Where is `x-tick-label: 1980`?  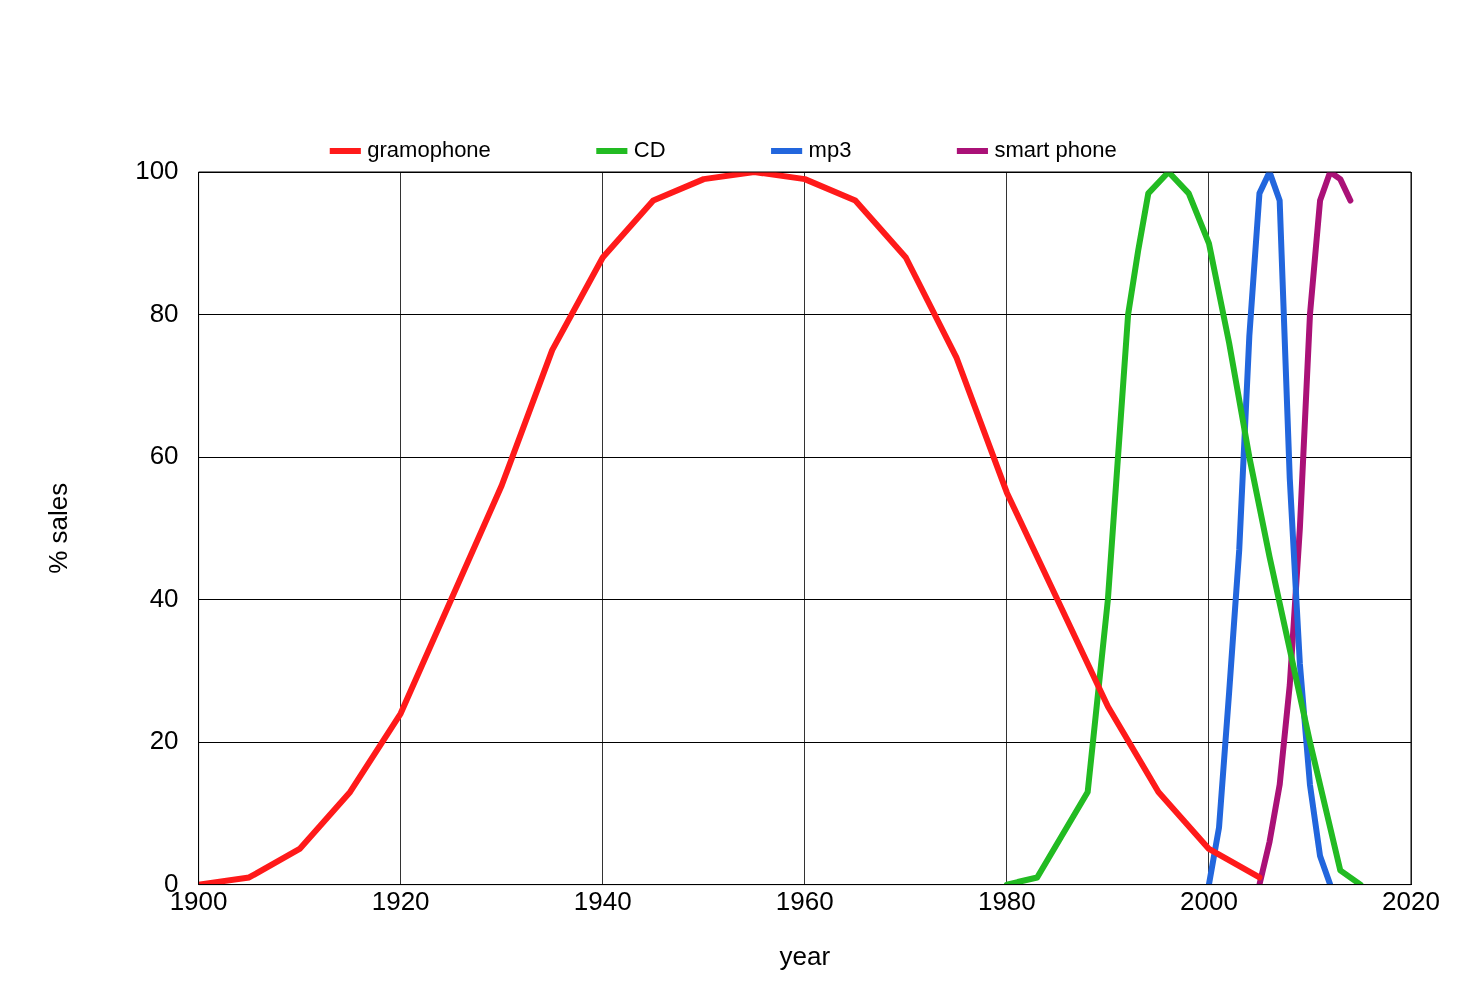 x-tick-label: 1980 is located at coordinates (1006, 901).